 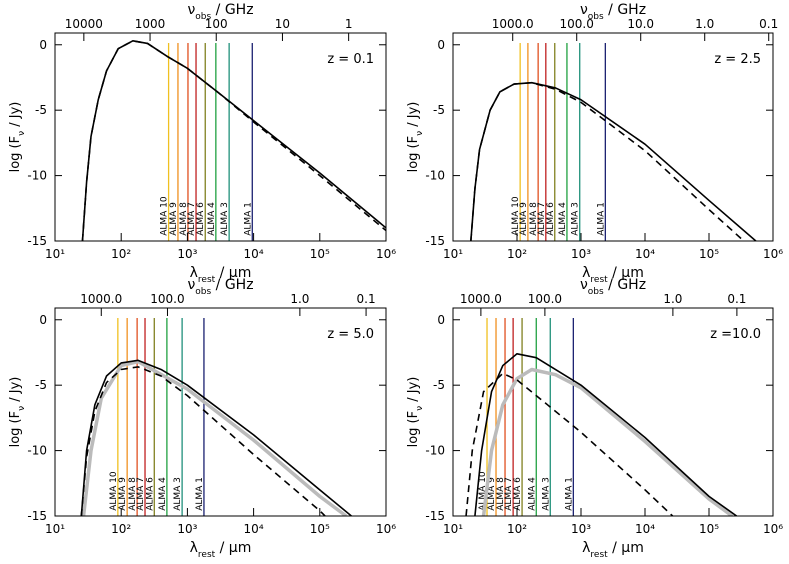 I want to click on x2-tick-label: 10000, so click(x=84, y=24).